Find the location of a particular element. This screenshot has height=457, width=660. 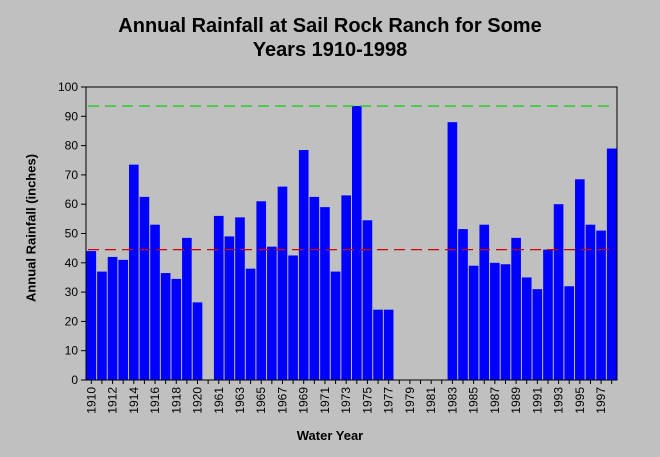

x-tick-label-1987: 1987 is located at coordinates (495, 400).